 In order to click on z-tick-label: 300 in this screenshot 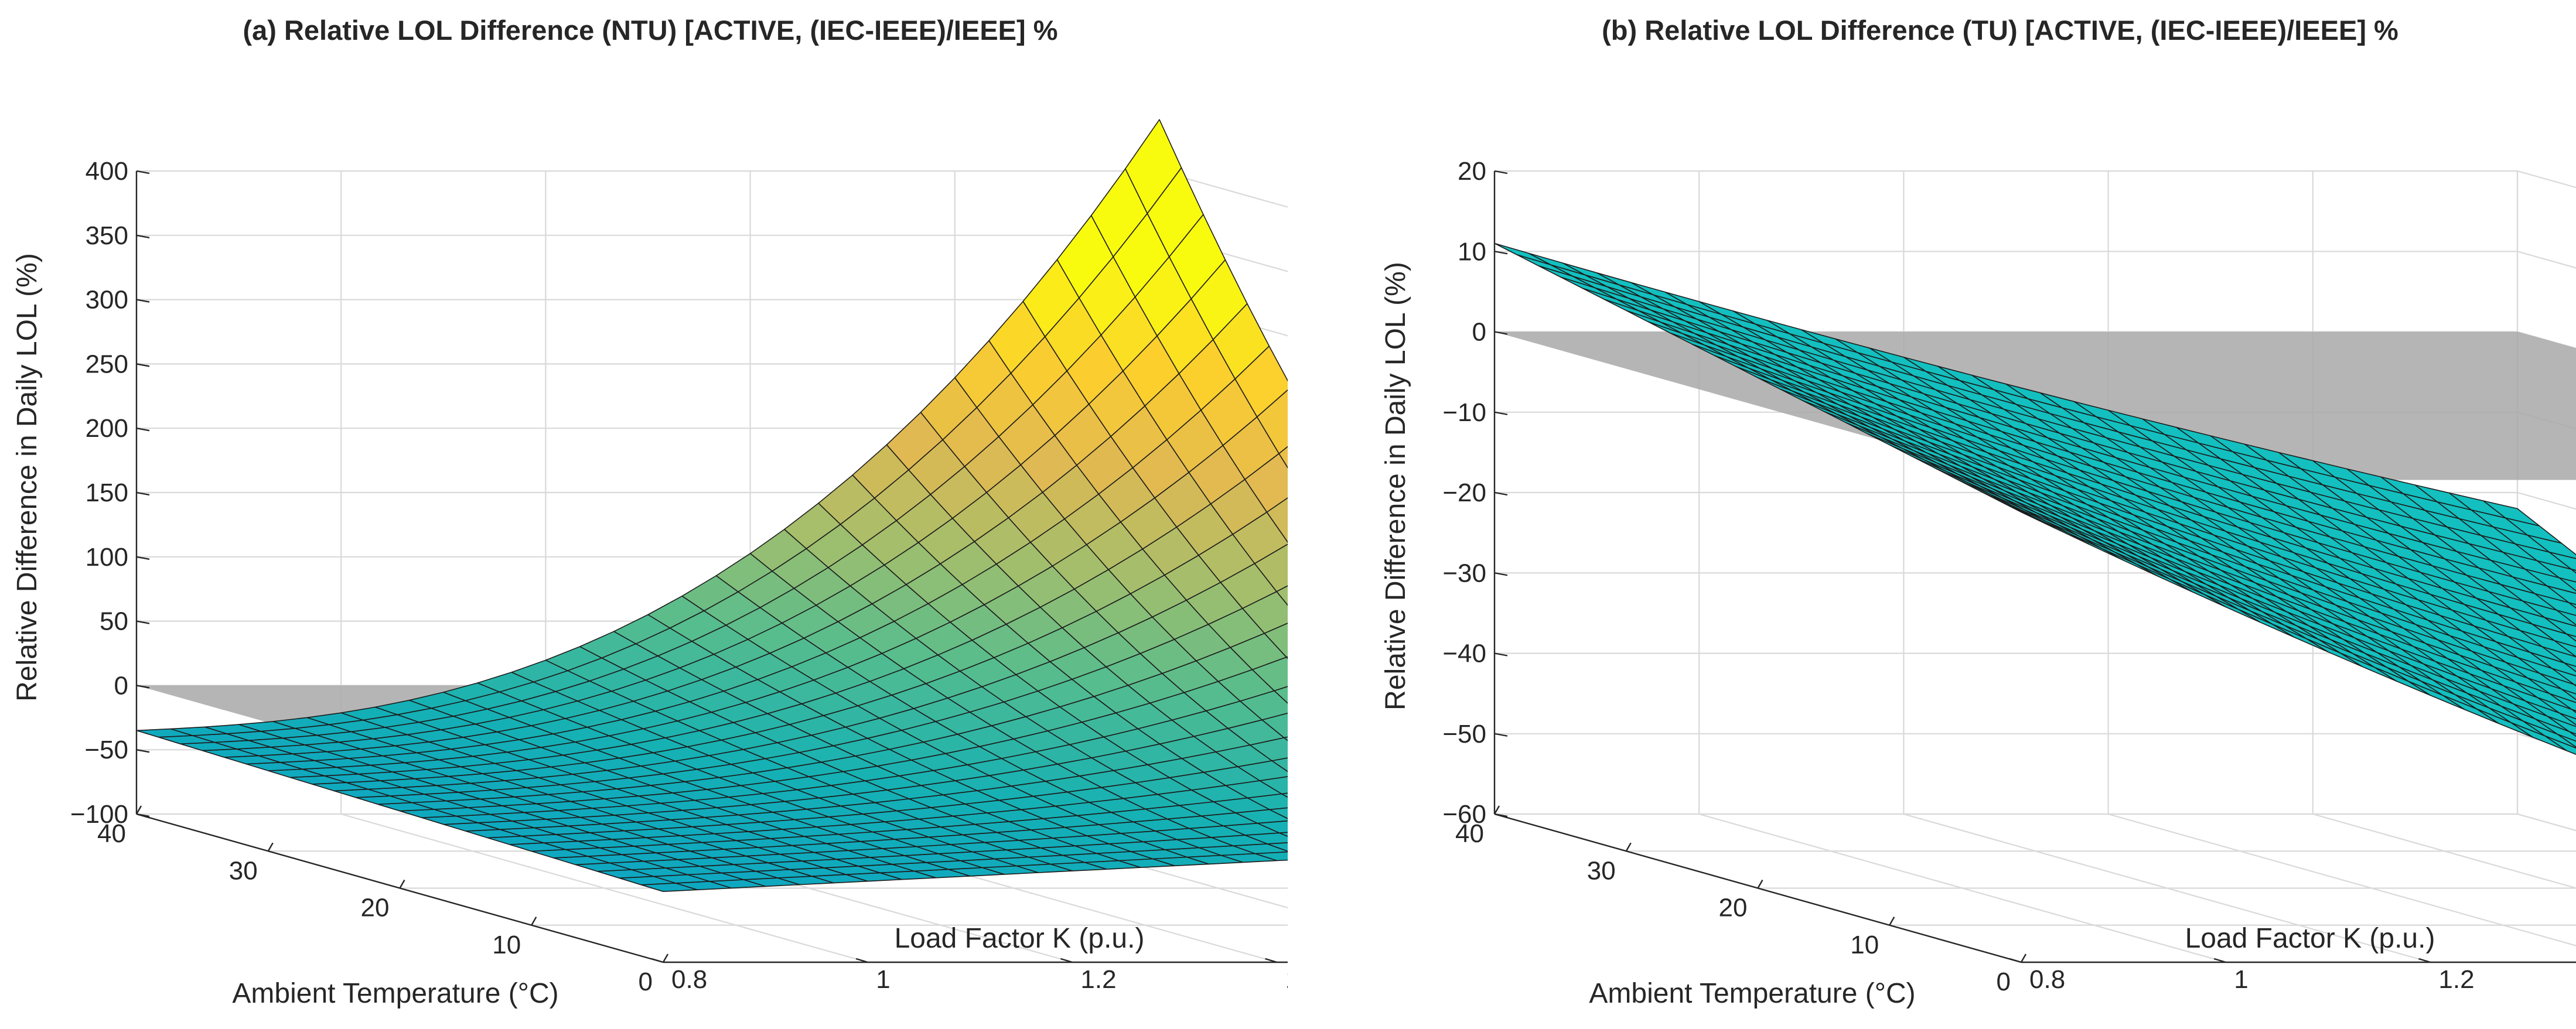, I will do `click(107, 300)`.